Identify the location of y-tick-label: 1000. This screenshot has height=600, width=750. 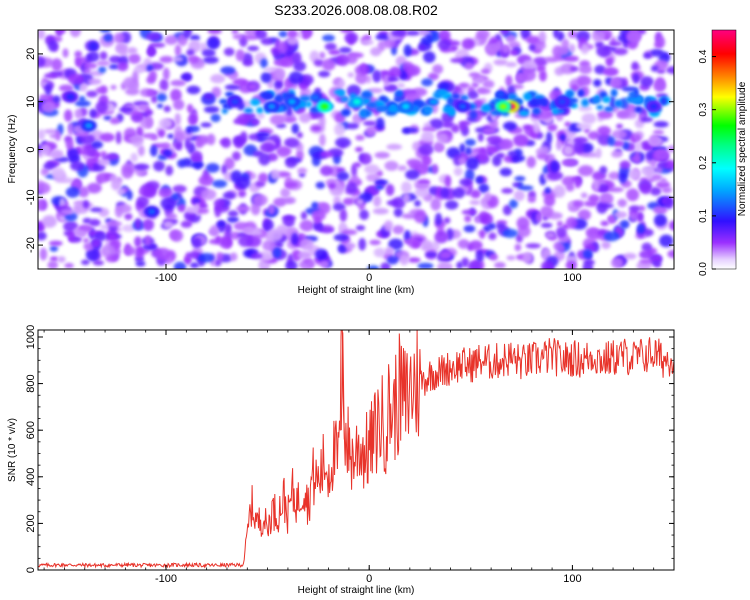
(31, 337).